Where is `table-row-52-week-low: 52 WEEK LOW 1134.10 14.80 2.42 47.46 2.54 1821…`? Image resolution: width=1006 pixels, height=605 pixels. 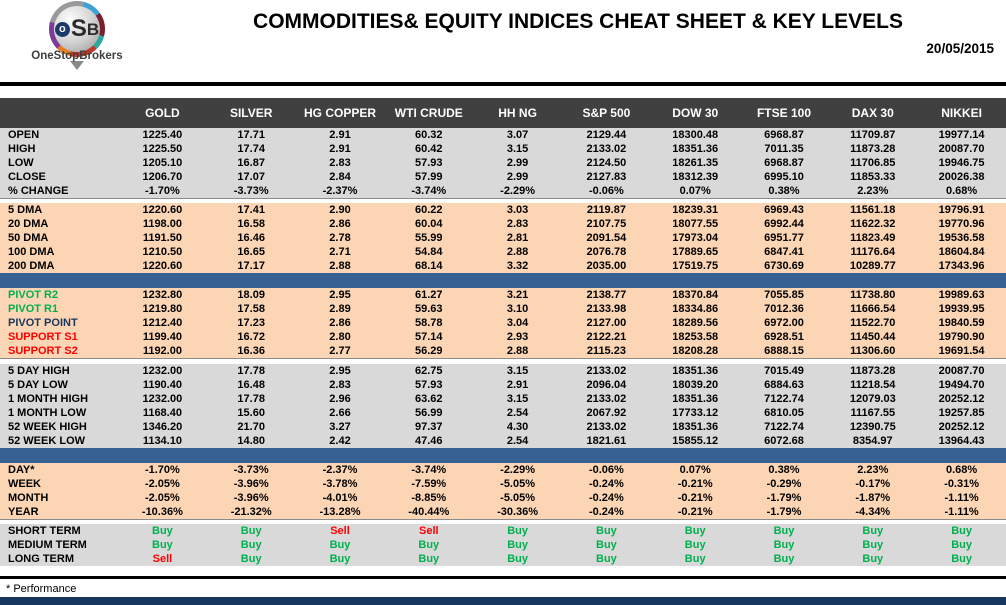
table-row-52-week-low: 52 WEEK LOW 1134.10 14.80 2.42 47.46 2.54 1821… is located at coordinates (503, 441).